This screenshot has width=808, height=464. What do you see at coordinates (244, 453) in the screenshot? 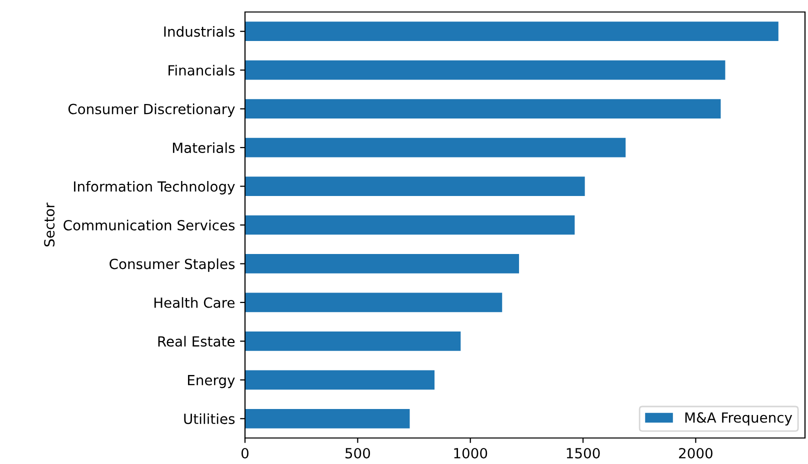
I see `x-tick-label: 0` at bounding box center [244, 453].